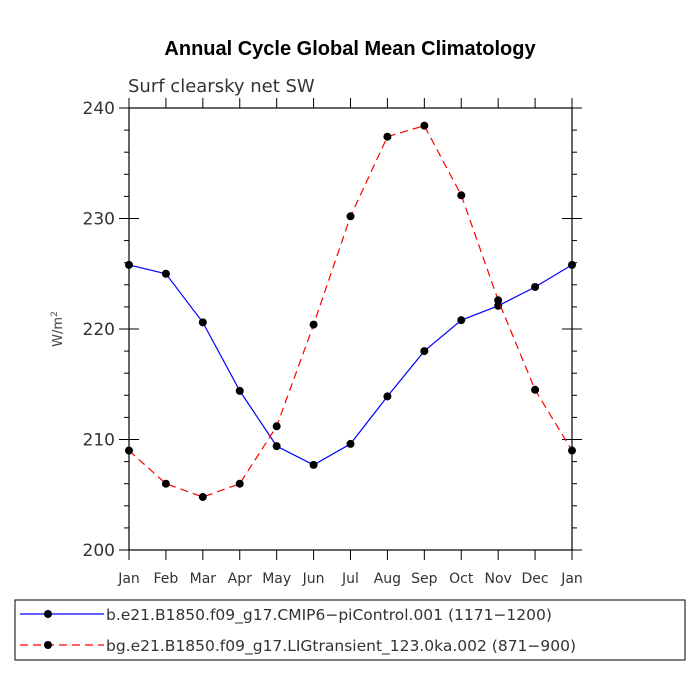 Image resolution: width=700 pixels, height=700 pixels. I want to click on y-axis-title: W/m2, so click(58, 329).